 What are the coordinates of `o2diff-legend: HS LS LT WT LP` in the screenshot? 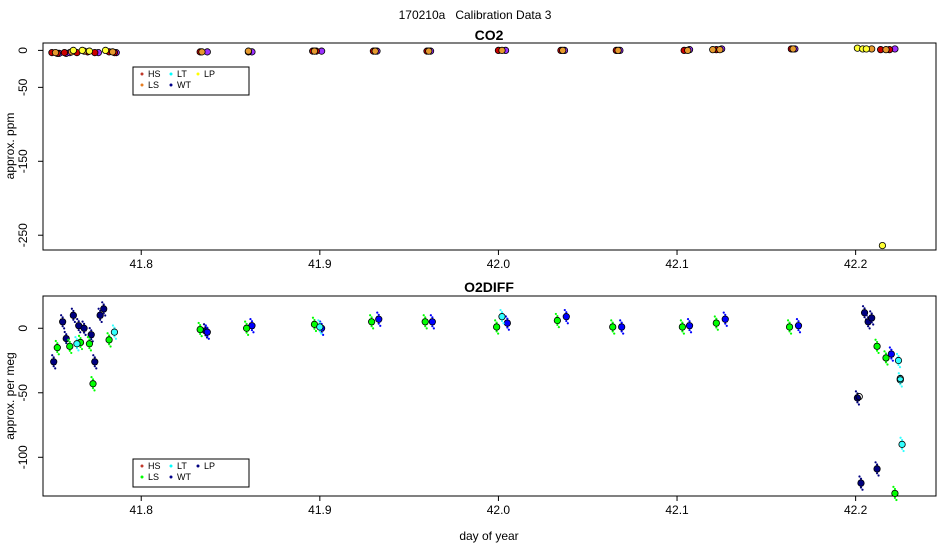 It's located at (191, 473).